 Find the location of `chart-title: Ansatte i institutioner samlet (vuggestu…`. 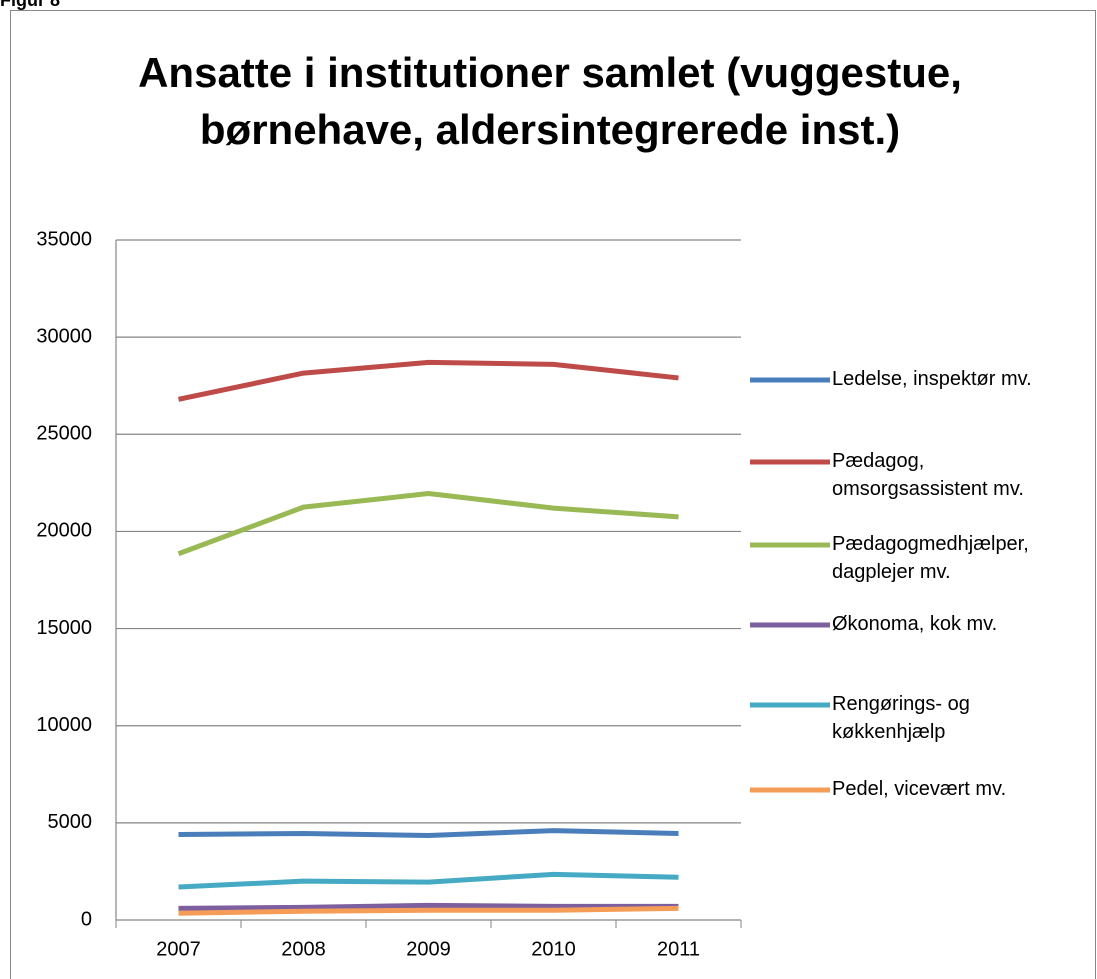

chart-title: Ansatte i institutioner samlet (vuggestu… is located at coordinates (550, 101).